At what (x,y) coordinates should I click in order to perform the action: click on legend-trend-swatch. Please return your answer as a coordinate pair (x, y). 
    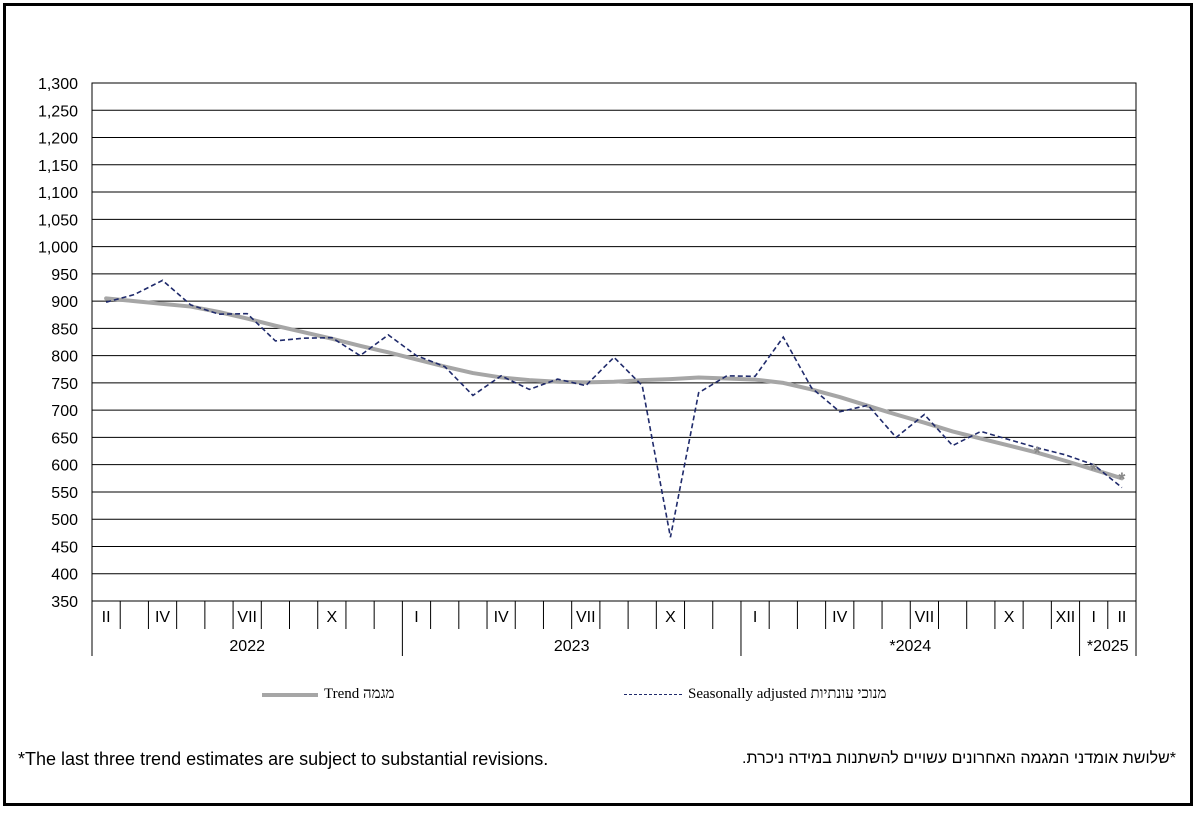
    Looking at the image, I should click on (290, 694).